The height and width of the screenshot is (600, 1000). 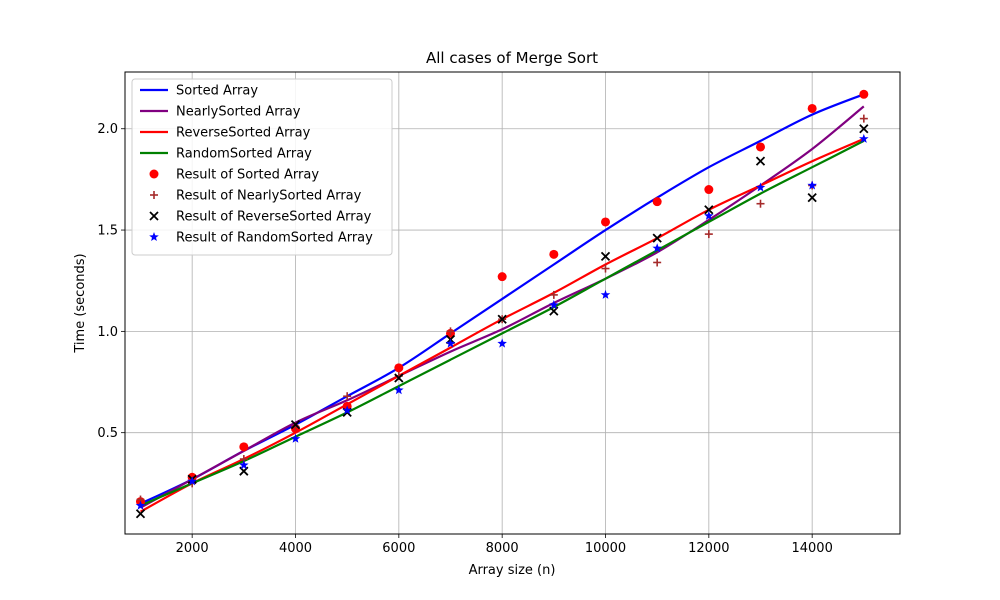 I want to click on x-axis-label: Array size (n), so click(x=512, y=570).